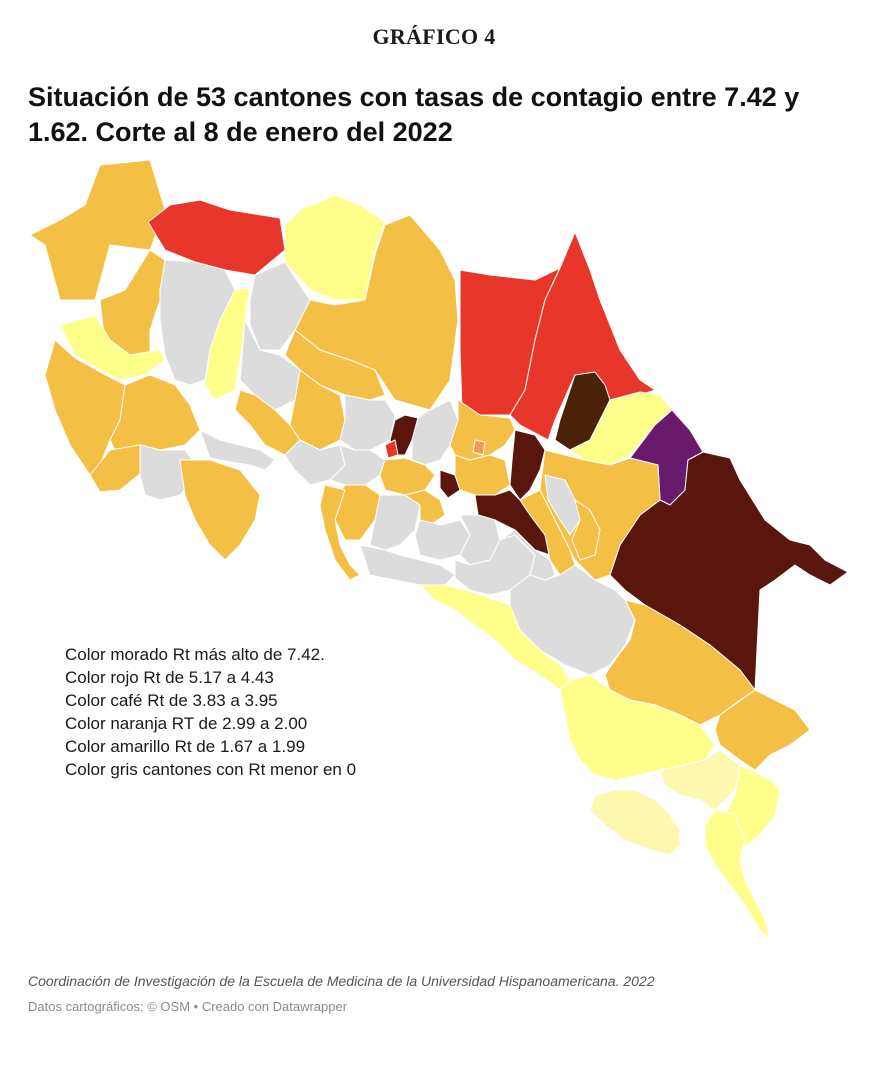  Describe the element at coordinates (171, 700) in the screenshot. I see `legend-item-brown: Color café Rt de 3.83 a 3.95` at that location.